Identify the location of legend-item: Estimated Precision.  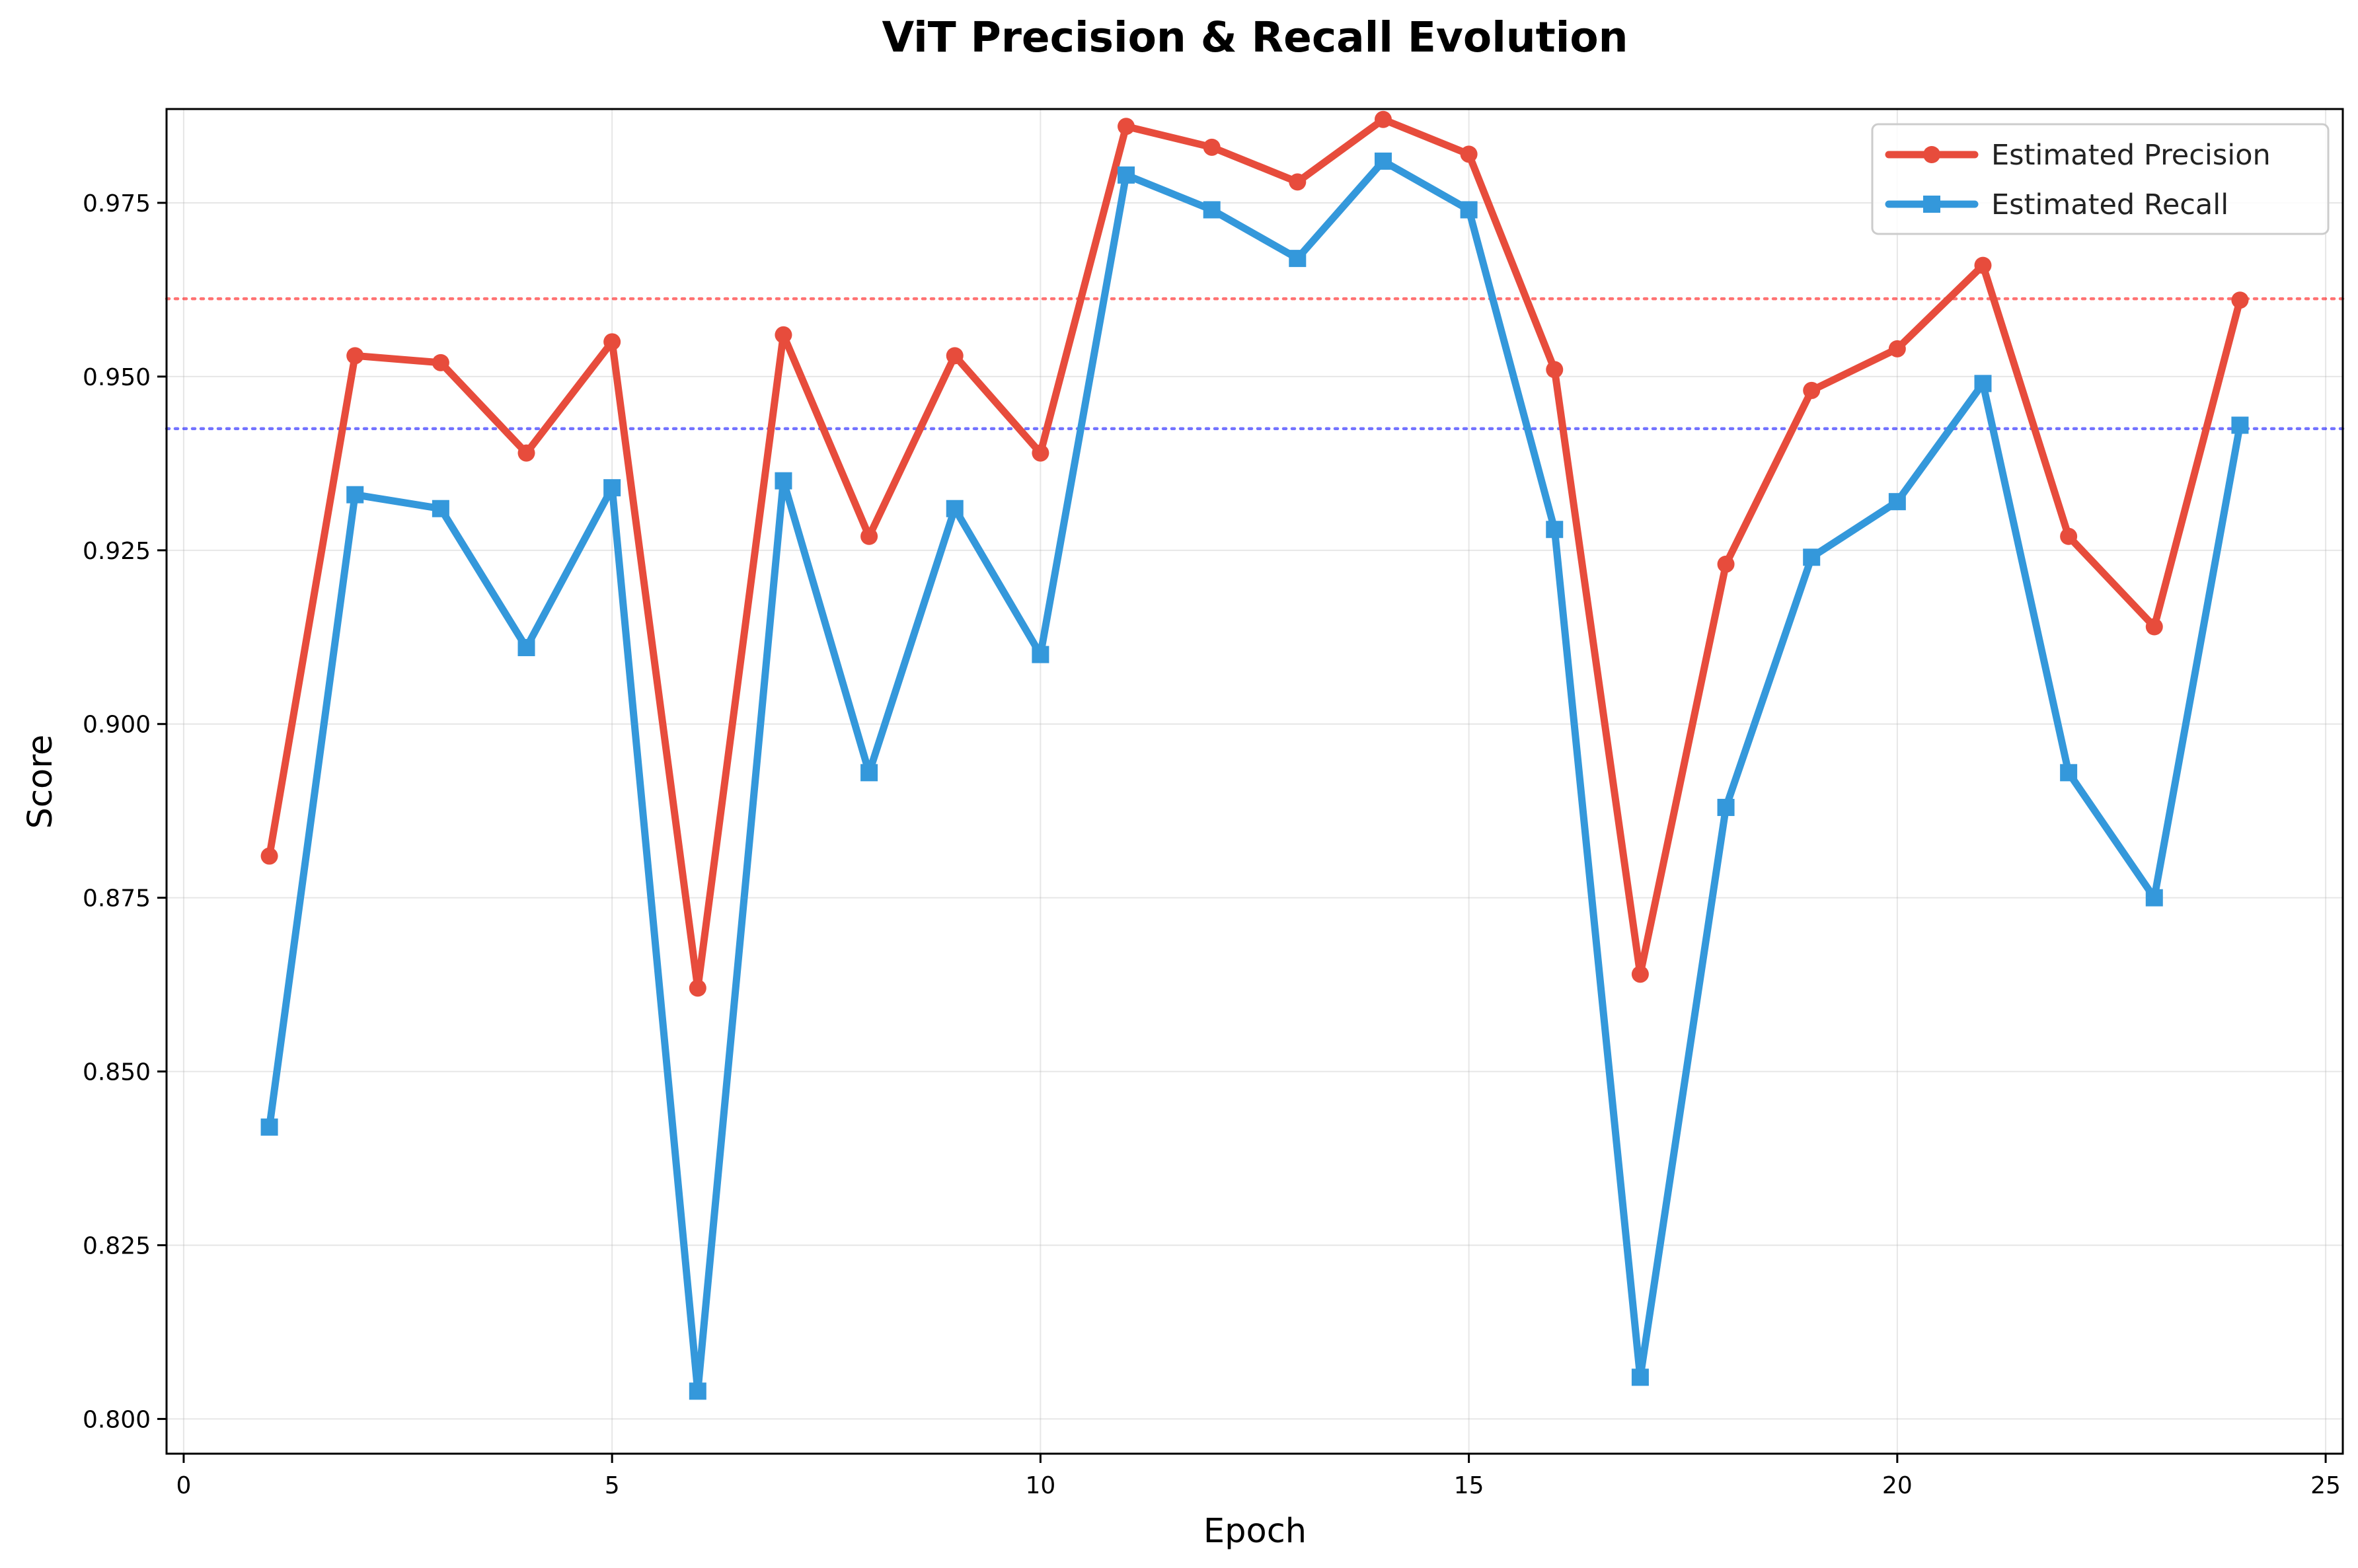
(2078, 155).